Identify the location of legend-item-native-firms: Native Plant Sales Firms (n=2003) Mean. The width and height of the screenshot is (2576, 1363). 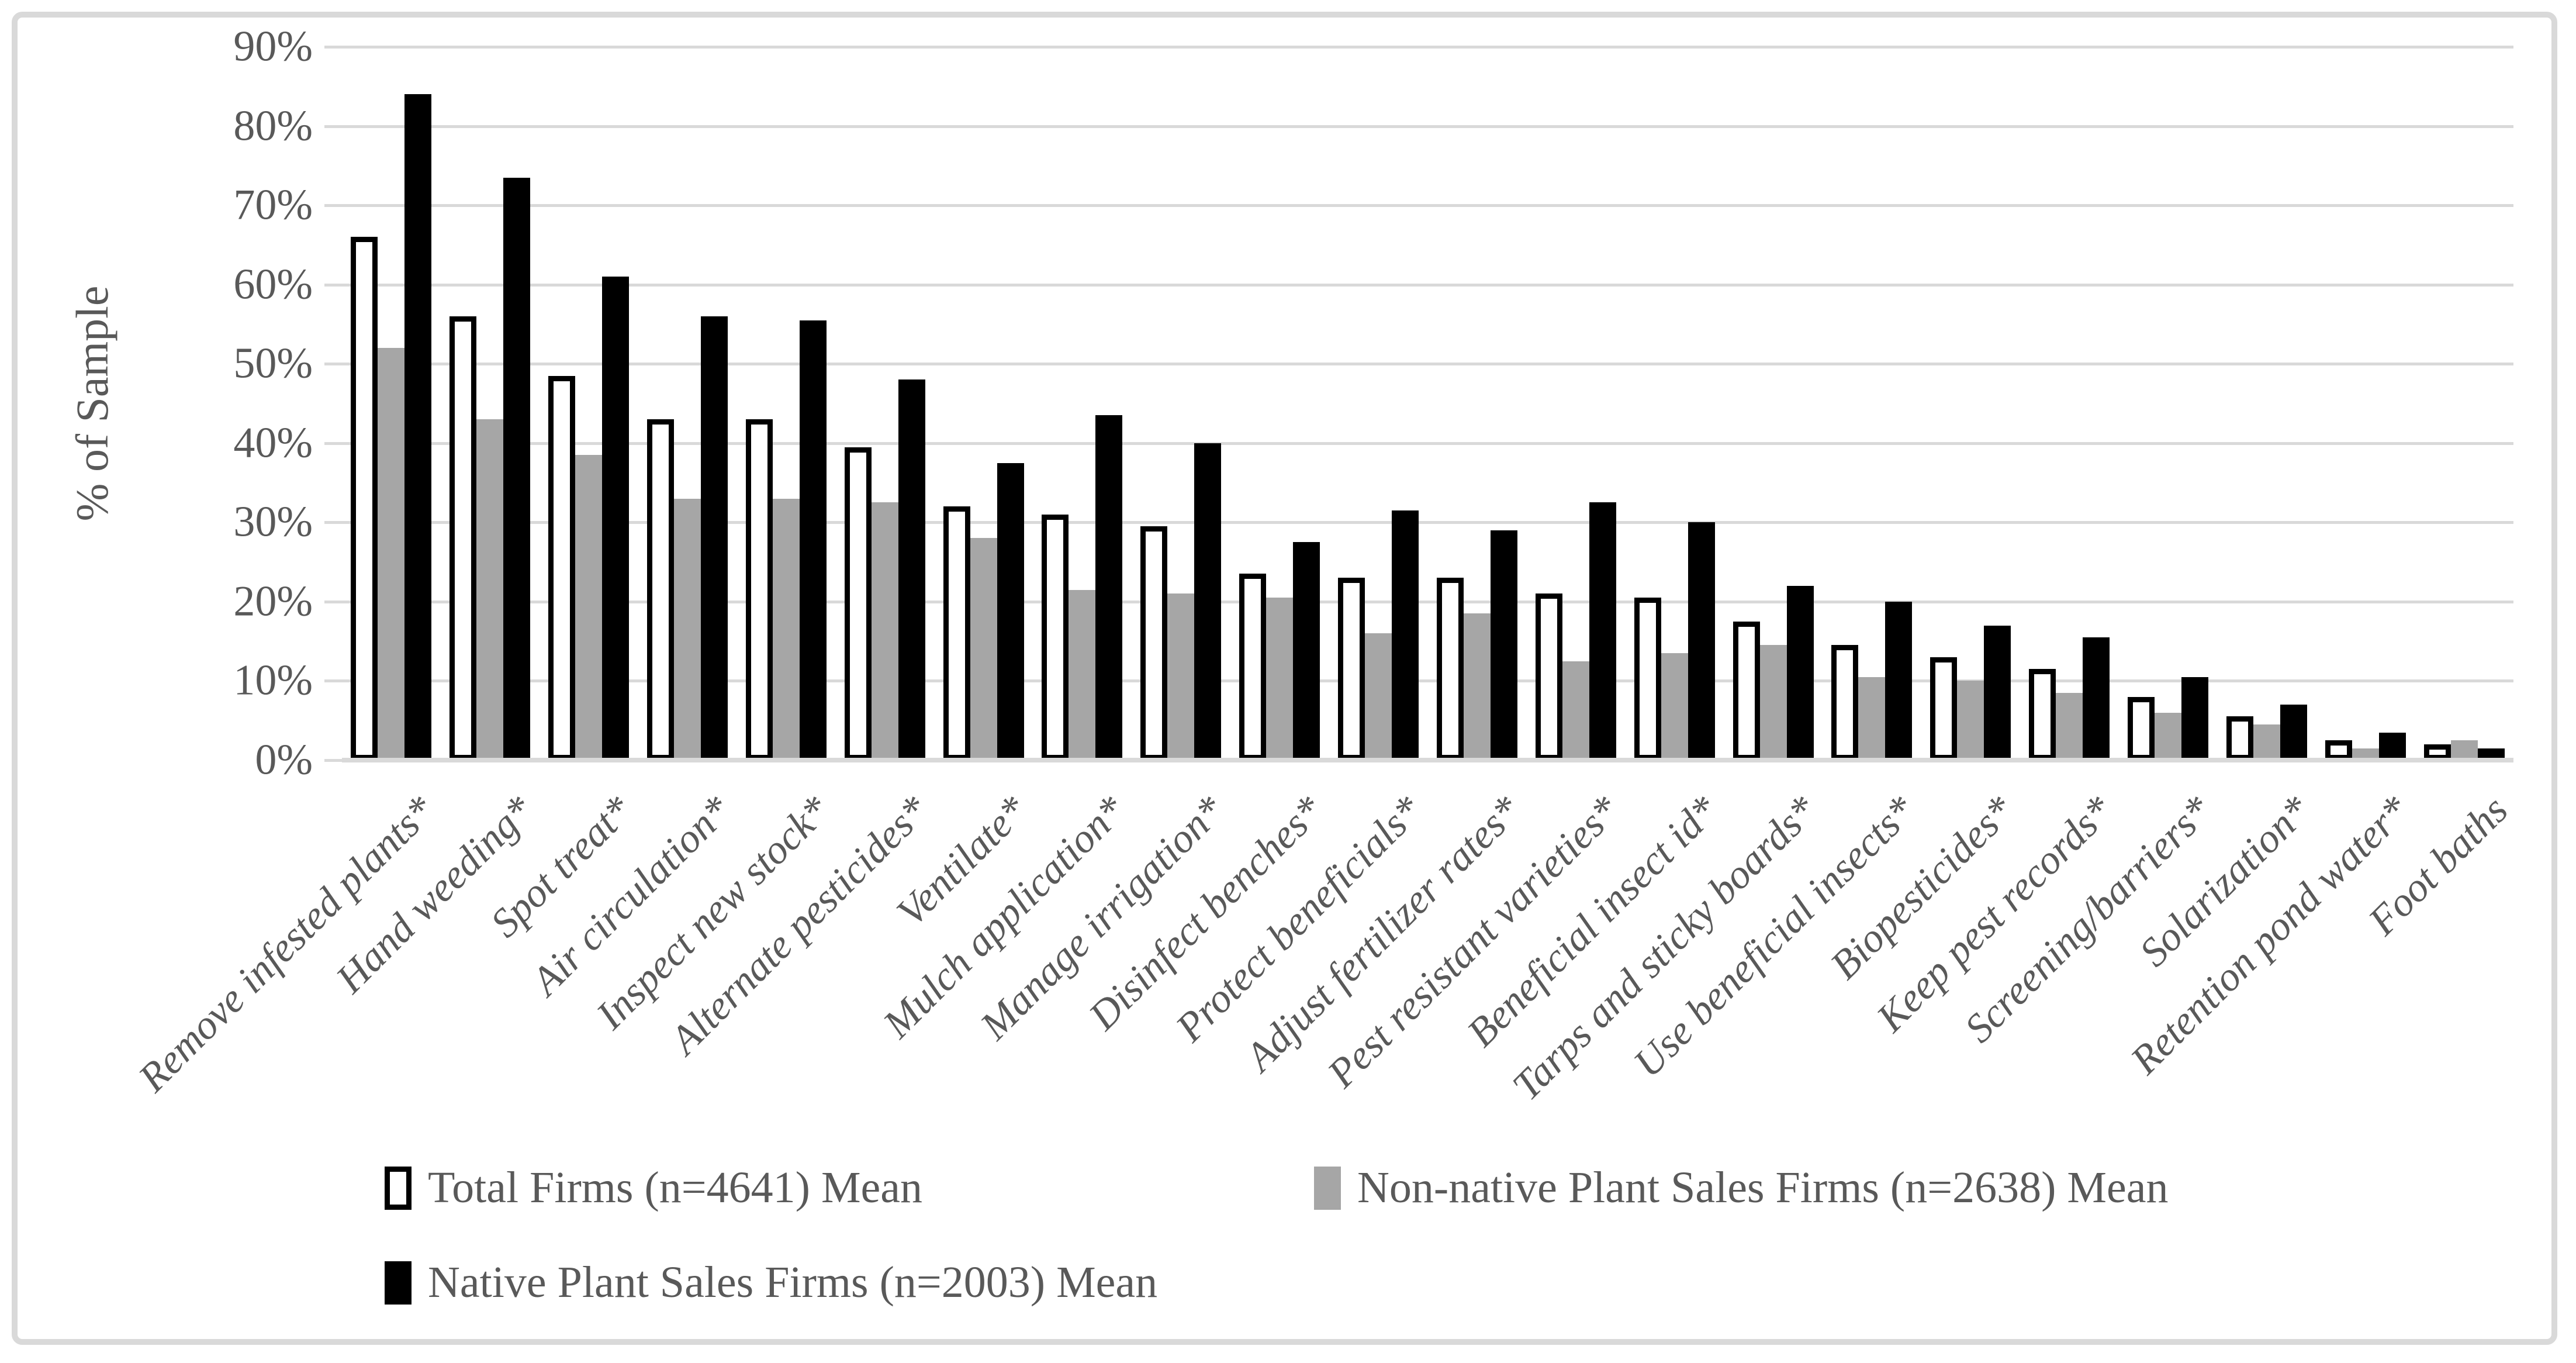
(771, 1282).